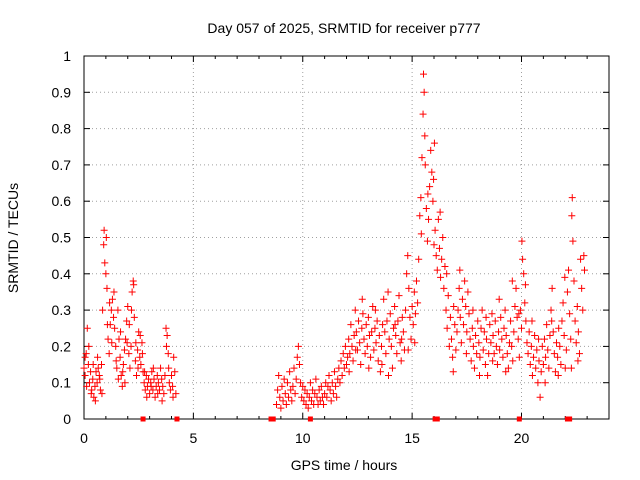  What do you see at coordinates (412, 438) in the screenshot?
I see `x-tick-label: 15` at bounding box center [412, 438].